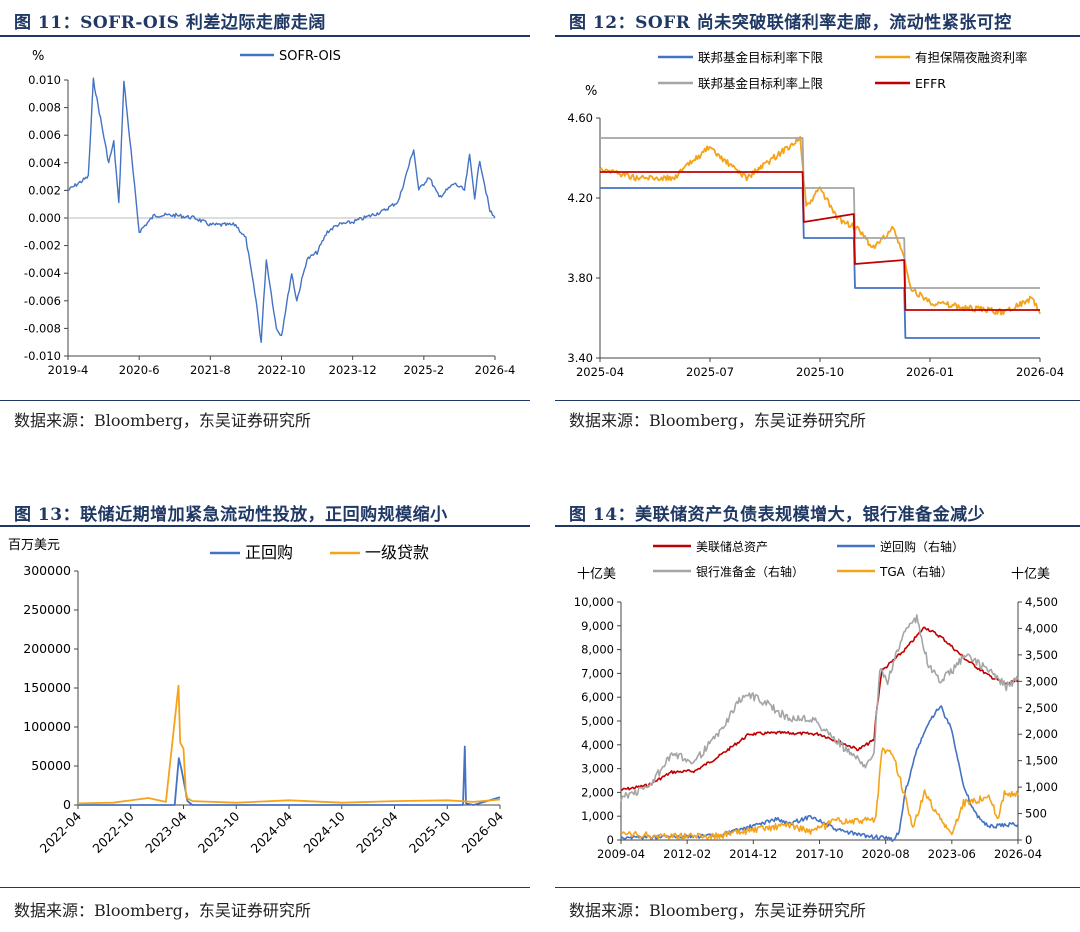 The height and width of the screenshot is (932, 1080). I want to click on y2-tick-label: 4,000, so click(1041, 628).